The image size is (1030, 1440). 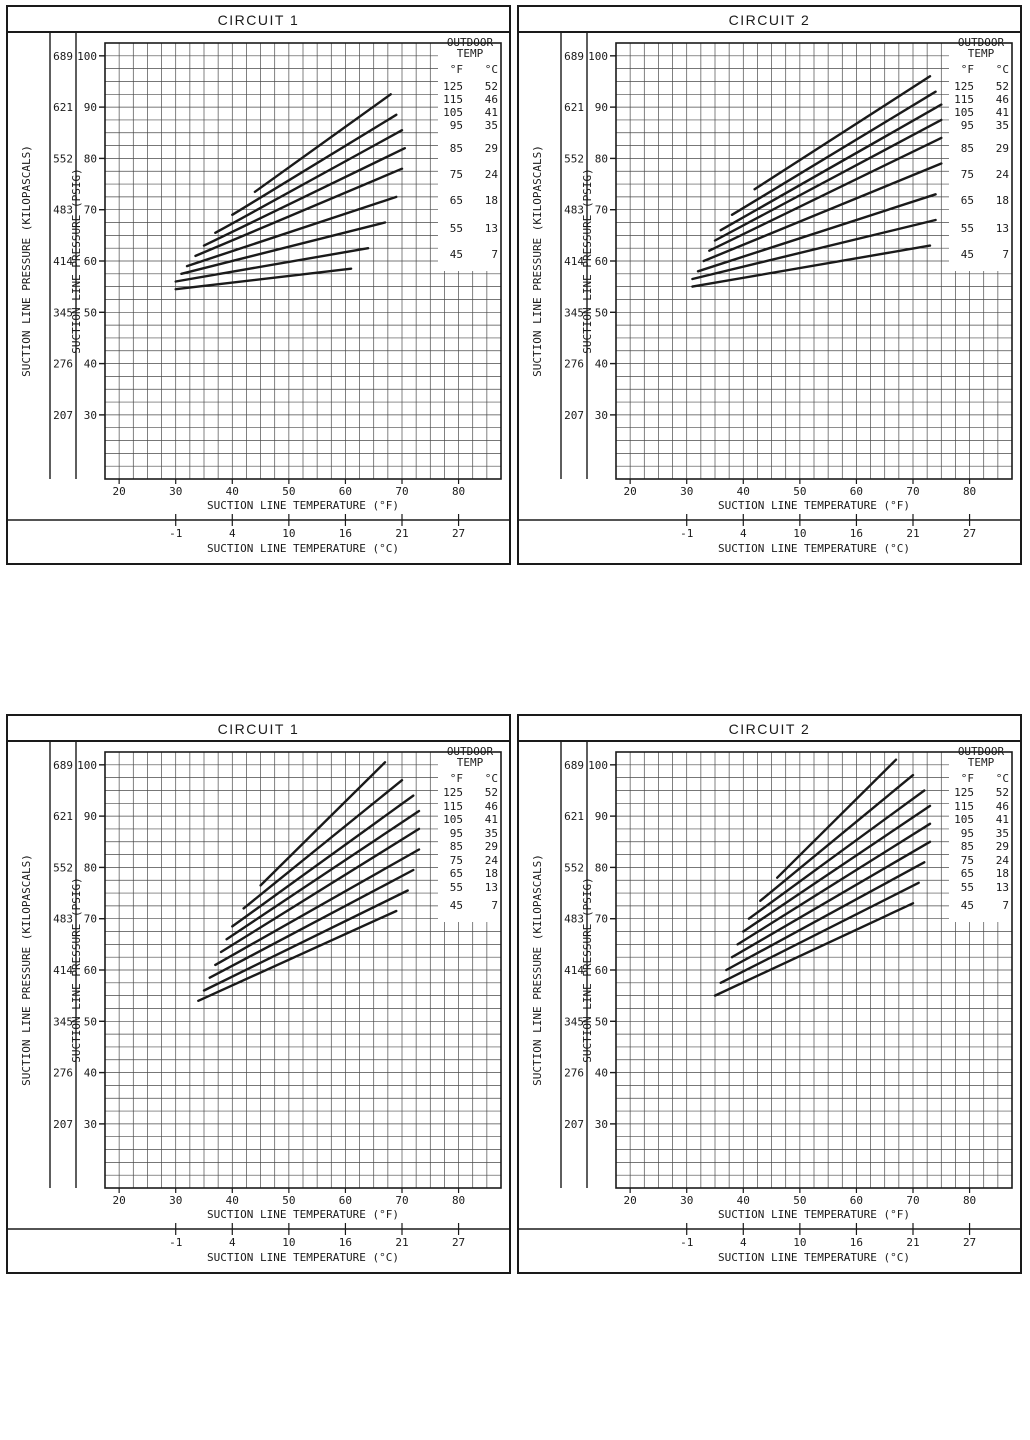 What do you see at coordinates (258, 729) in the screenshot?
I see `chart-title-circuit1-bottom: CIRCUIT 1` at bounding box center [258, 729].